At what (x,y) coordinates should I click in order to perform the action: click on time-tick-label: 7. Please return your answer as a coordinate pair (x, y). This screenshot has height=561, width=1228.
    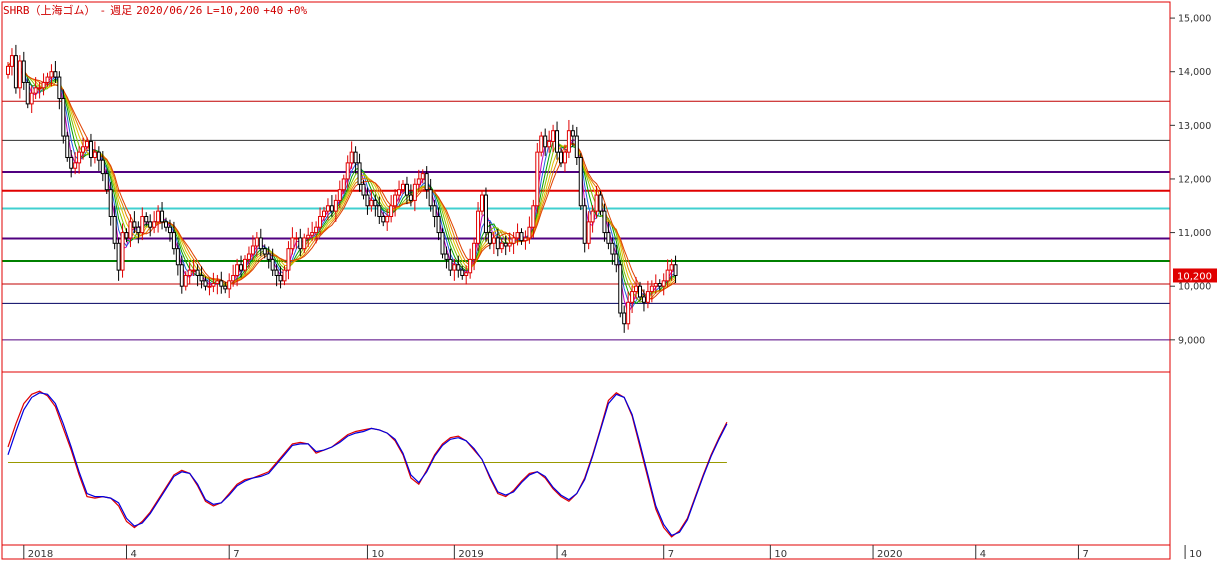
    Looking at the image, I should click on (671, 554).